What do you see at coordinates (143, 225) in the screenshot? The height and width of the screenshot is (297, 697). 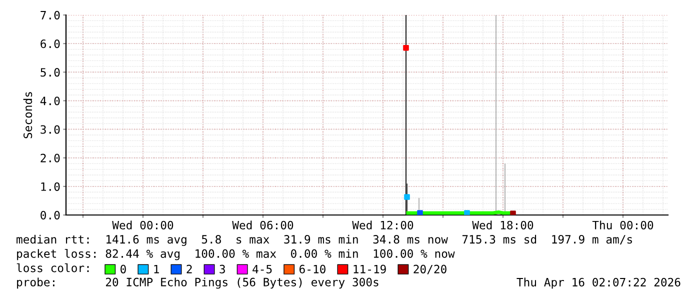 I see `x-tick-label: Wed 00:00` at bounding box center [143, 225].